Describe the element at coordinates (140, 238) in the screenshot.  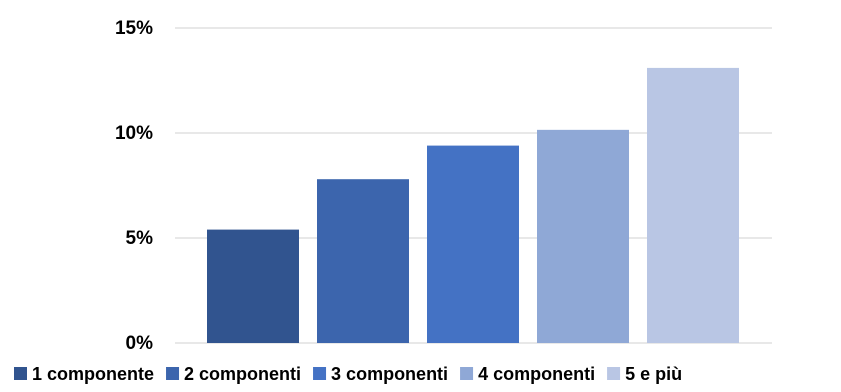
I see `y-tick-label: 5%` at that location.